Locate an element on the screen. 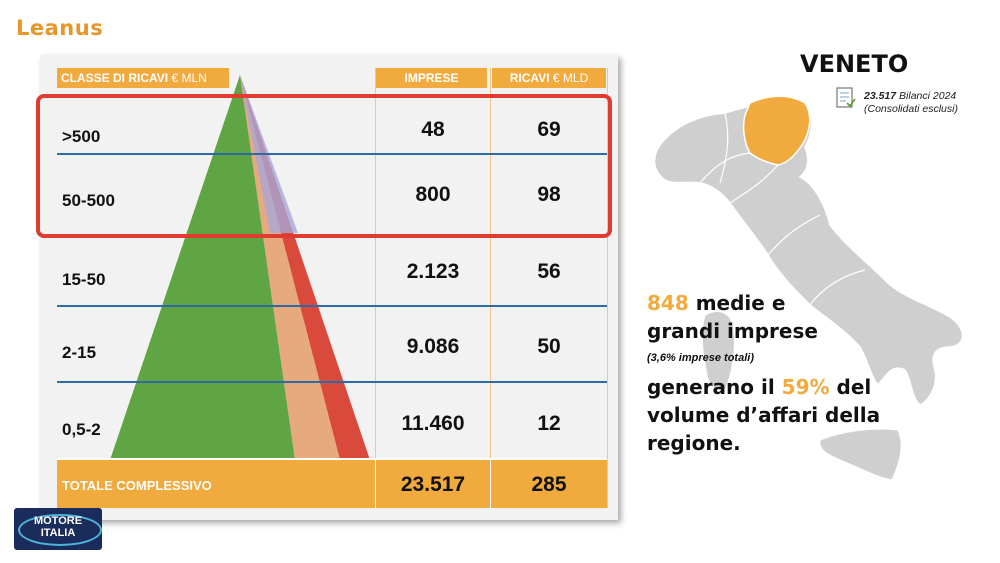  region-title: VENETO is located at coordinates (854, 64).